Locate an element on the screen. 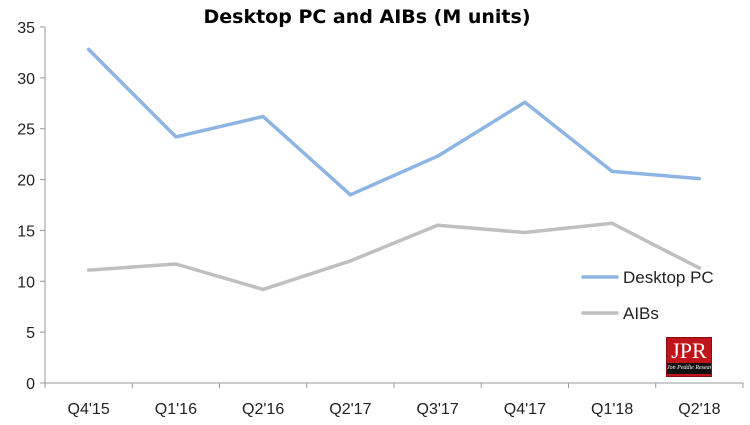 The image size is (750, 425). series-line-aibs is located at coordinates (394, 256).